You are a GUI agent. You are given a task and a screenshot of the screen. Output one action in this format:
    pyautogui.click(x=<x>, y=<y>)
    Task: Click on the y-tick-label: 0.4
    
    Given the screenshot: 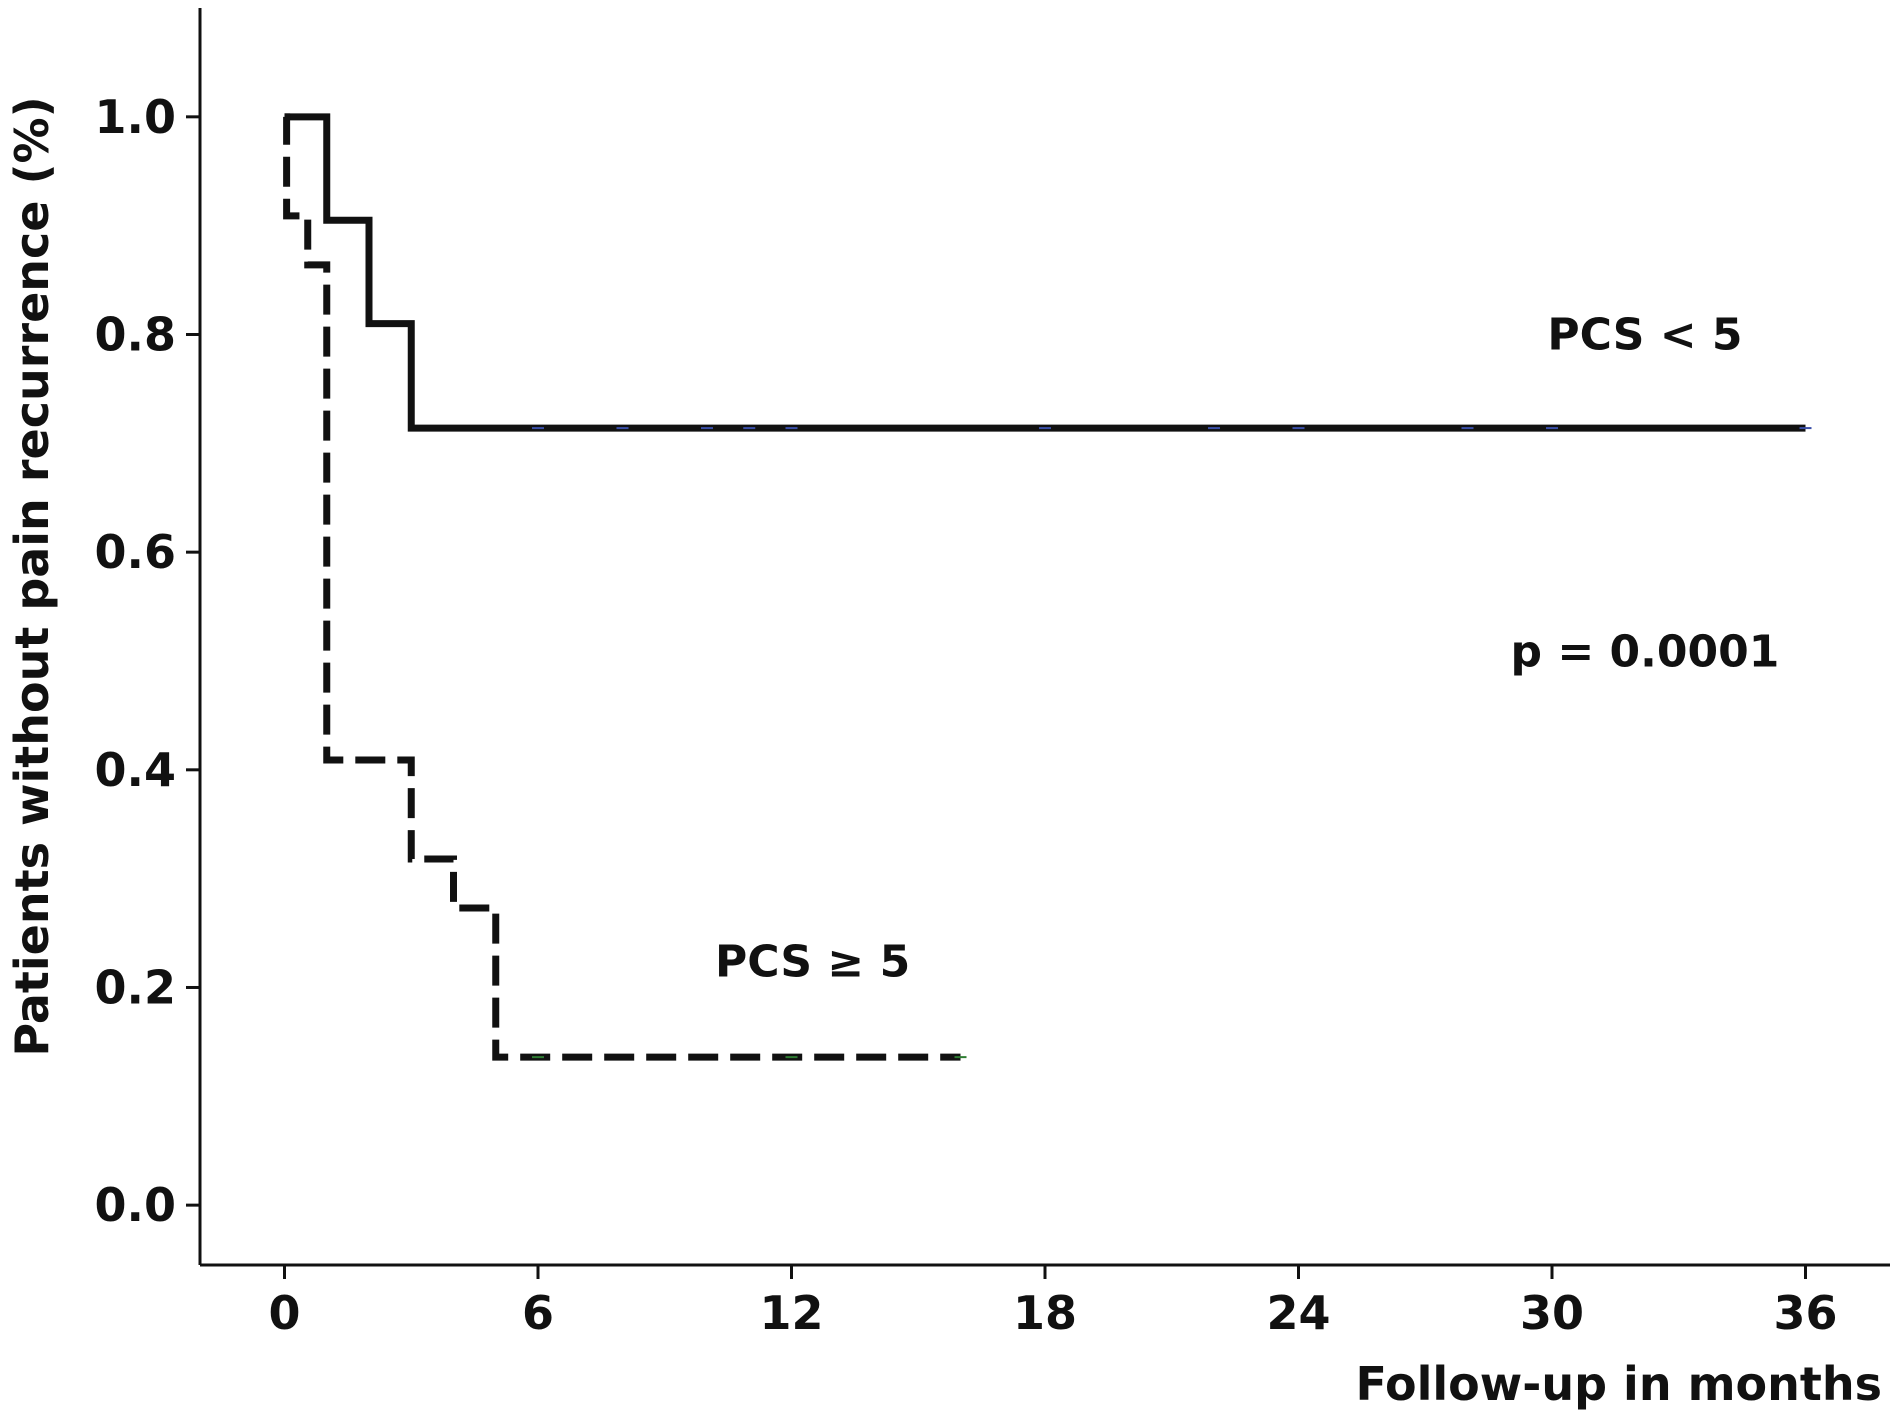 What is the action you would take?
    pyautogui.click(x=136, y=770)
    